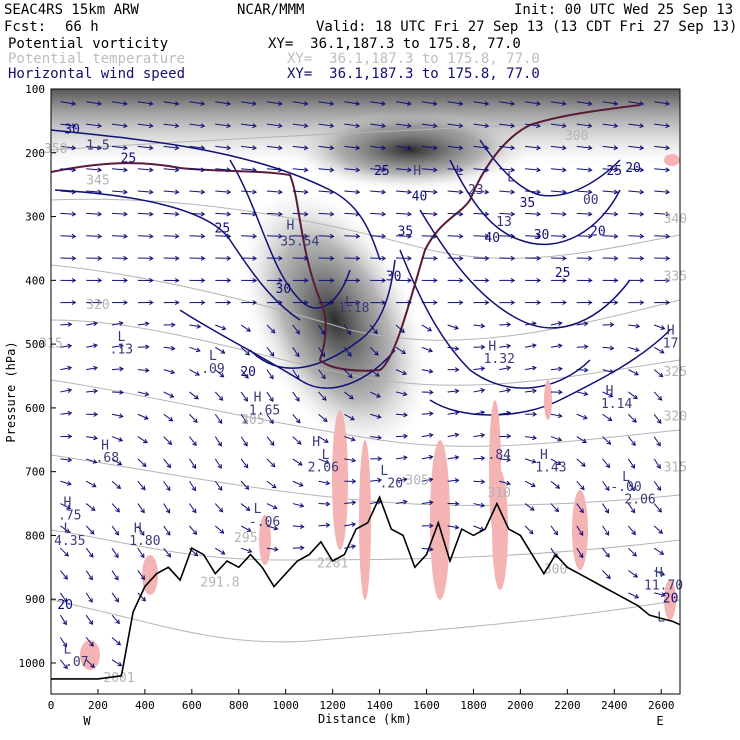  Describe the element at coordinates (192, 705) in the screenshot. I see `x-tick-label: 600` at that location.